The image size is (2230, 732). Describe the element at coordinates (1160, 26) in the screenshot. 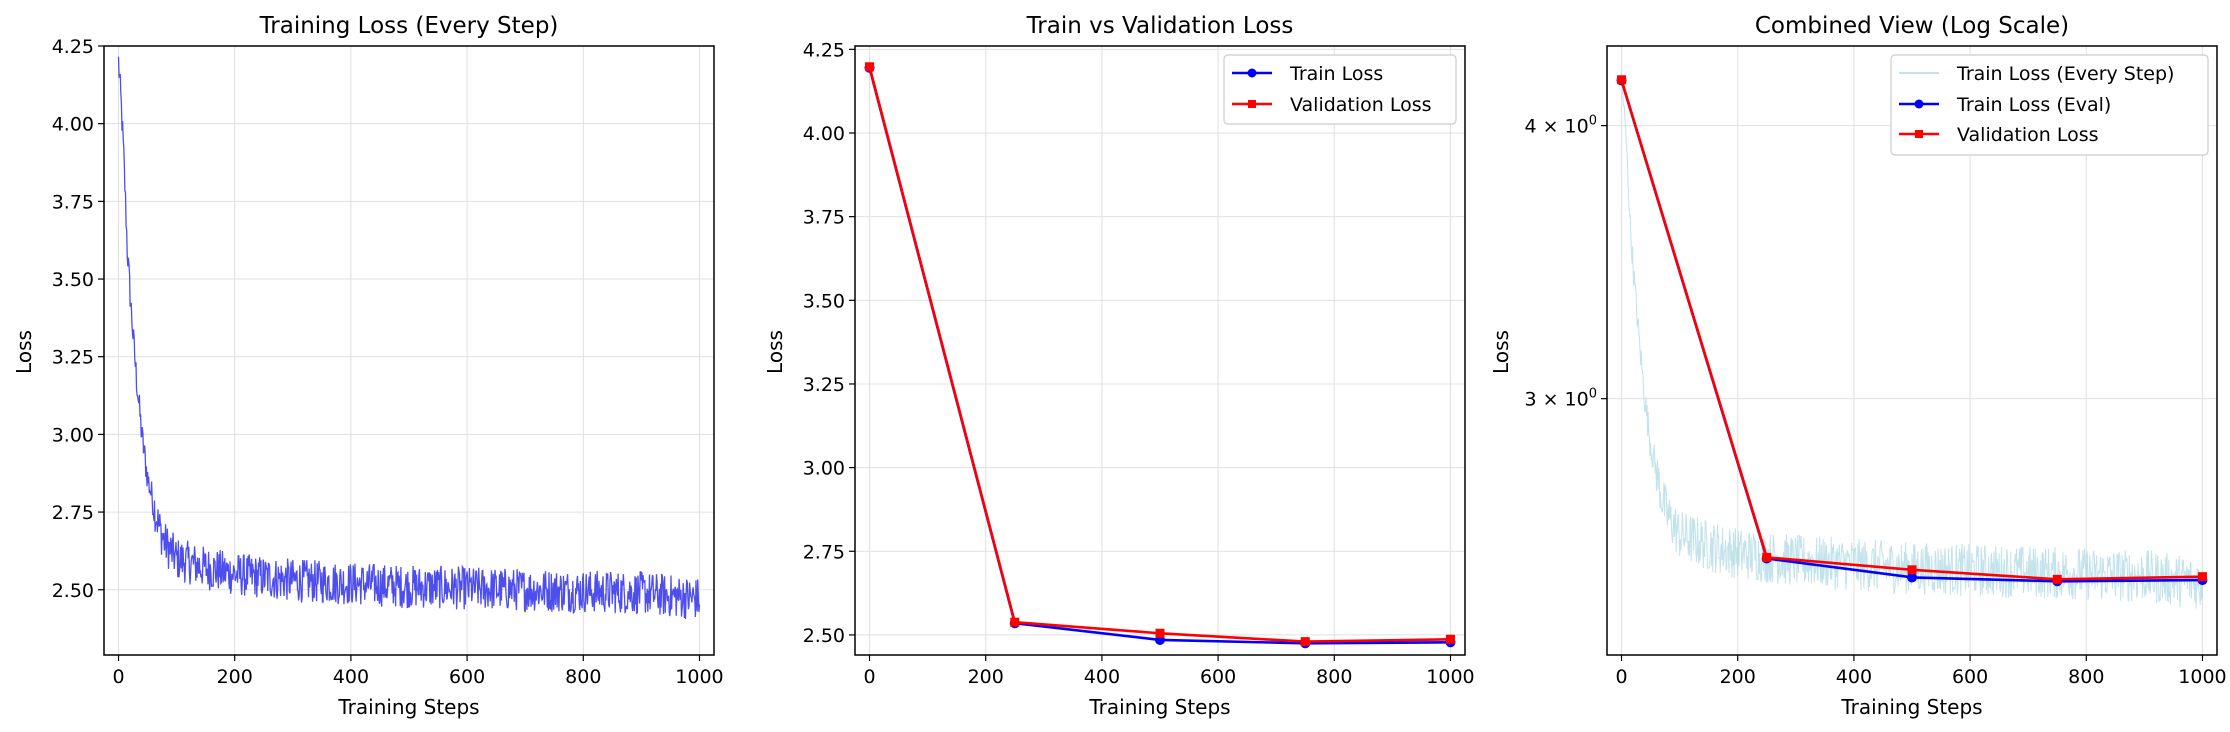

I see `chart-title-2: Train vs Validation Loss` at that location.